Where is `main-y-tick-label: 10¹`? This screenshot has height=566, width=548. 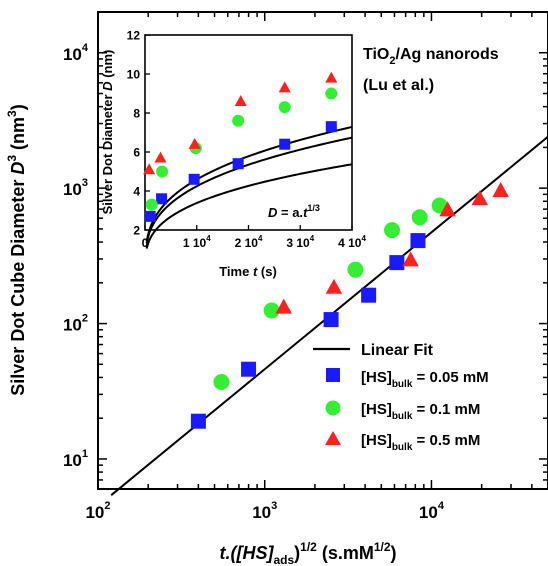 main-y-tick-label: 10¹ is located at coordinates (75, 459).